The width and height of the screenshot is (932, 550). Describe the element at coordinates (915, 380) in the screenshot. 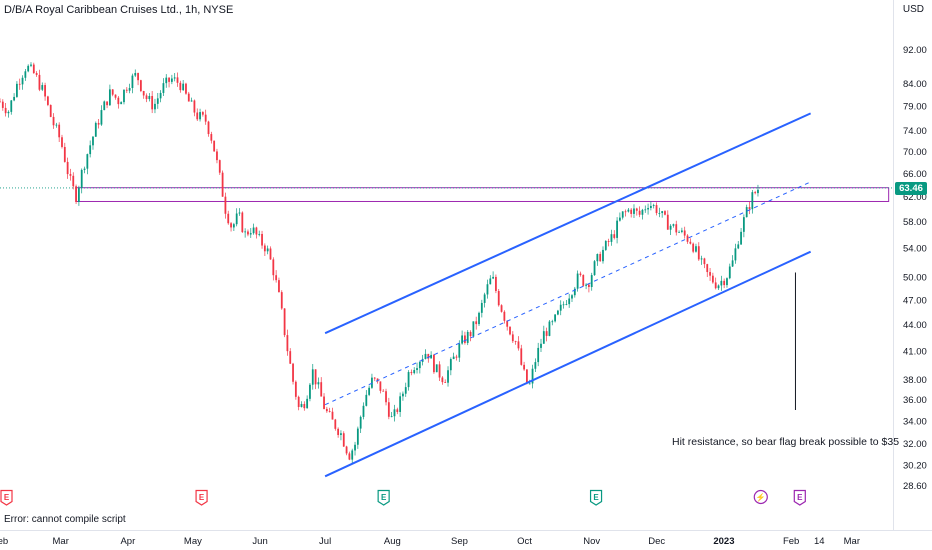

I see `y-tick-label: 38.00` at that location.